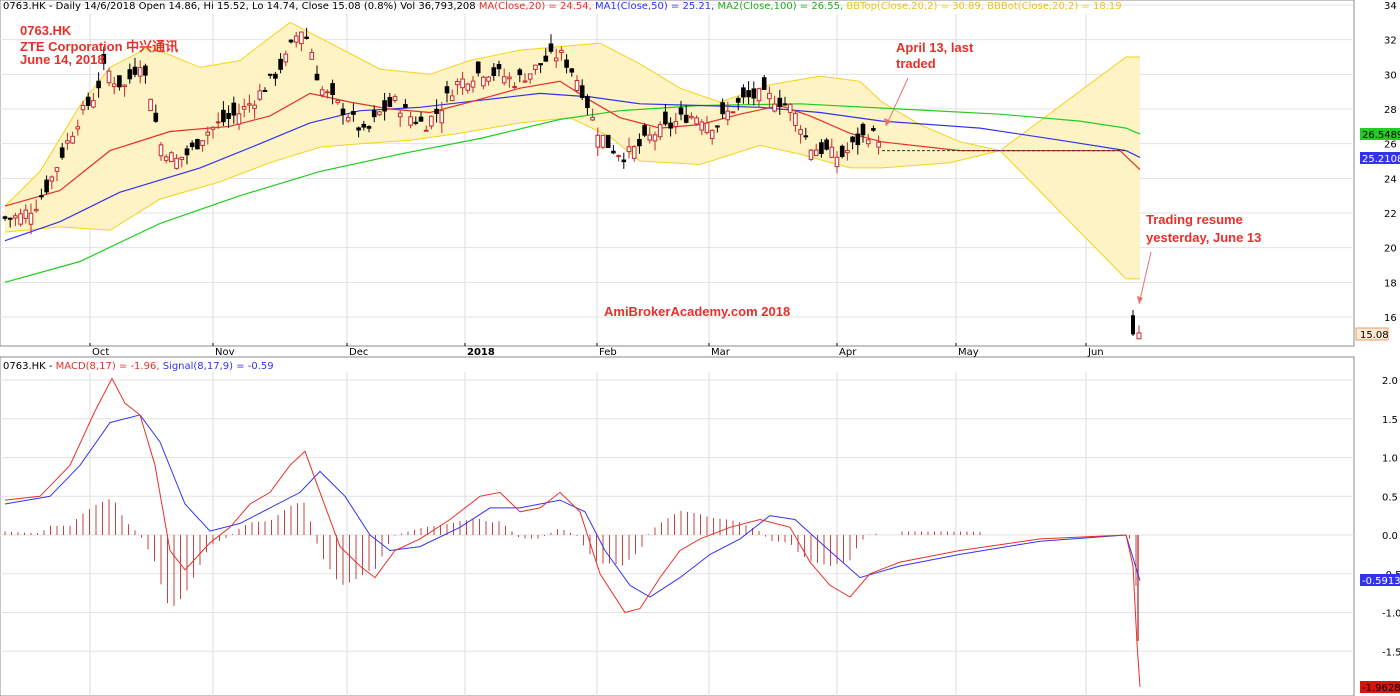 Image resolution: width=1400 pixels, height=696 pixels. What do you see at coordinates (1390, 75) in the screenshot?
I see `price-tick-label: 30` at bounding box center [1390, 75].